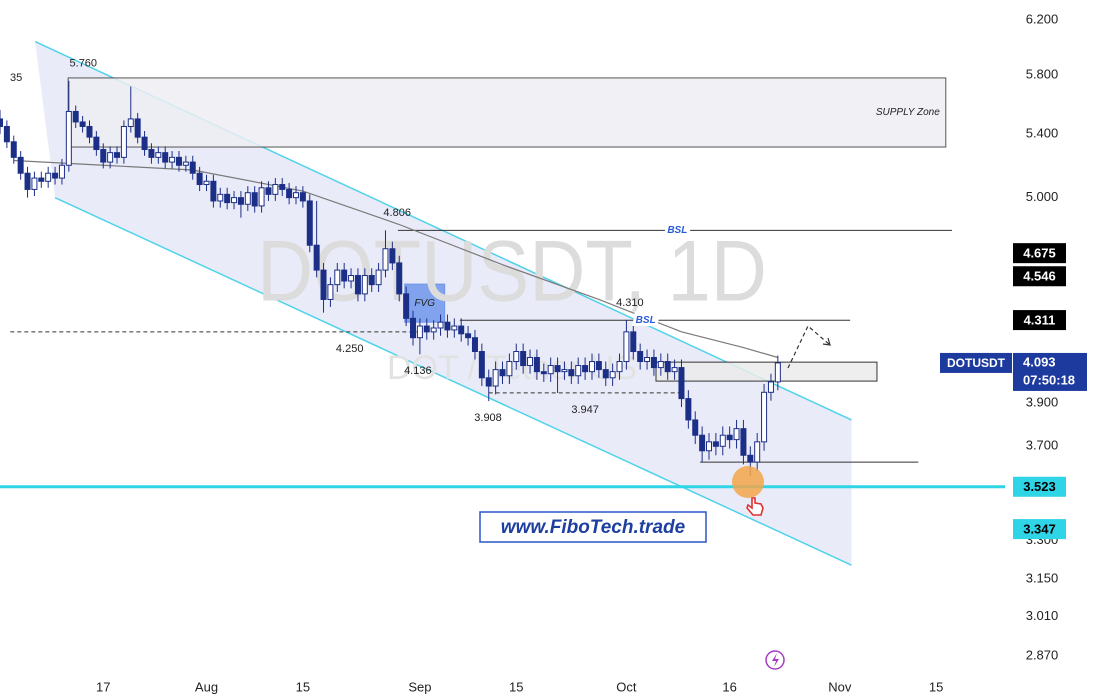  Describe the element at coordinates (976, 363) in the screenshot. I see `symbol-label: DOTUSDT` at that location.